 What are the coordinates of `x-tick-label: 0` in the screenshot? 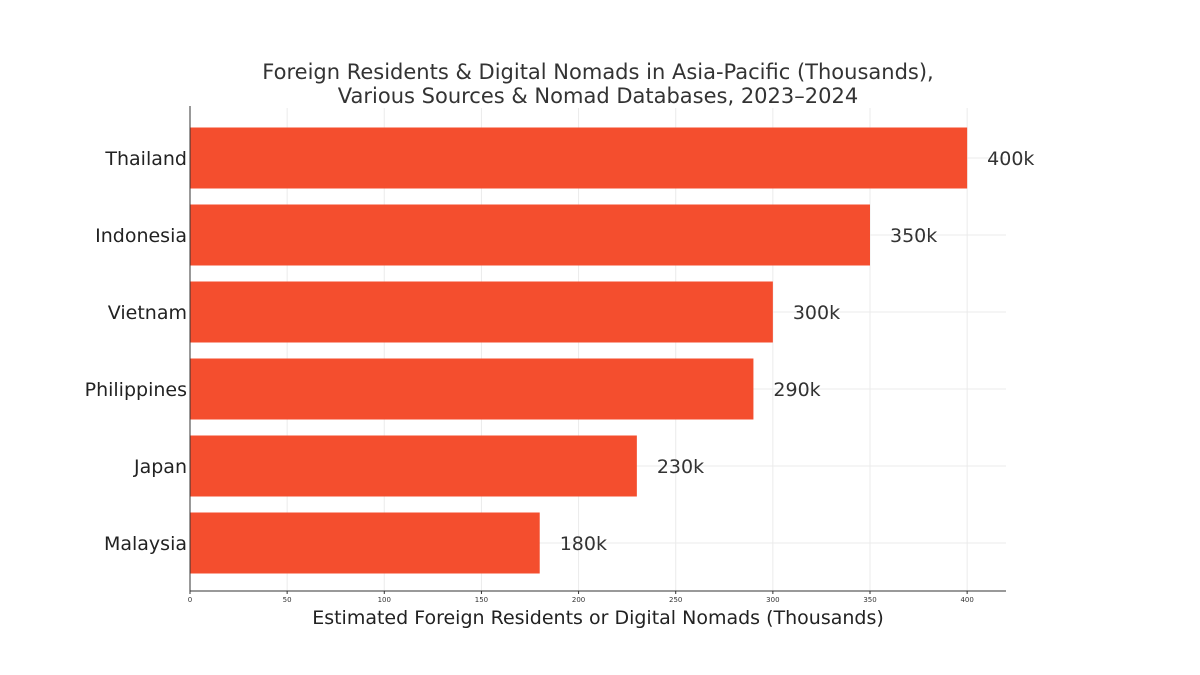 It's located at (190, 600).